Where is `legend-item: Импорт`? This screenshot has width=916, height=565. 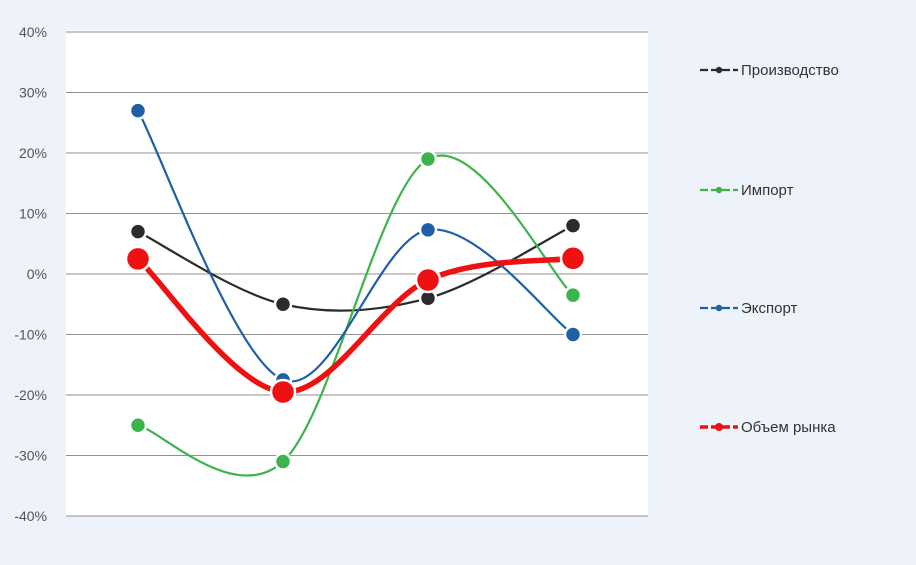
legend-item: Импорт is located at coordinates (747, 190).